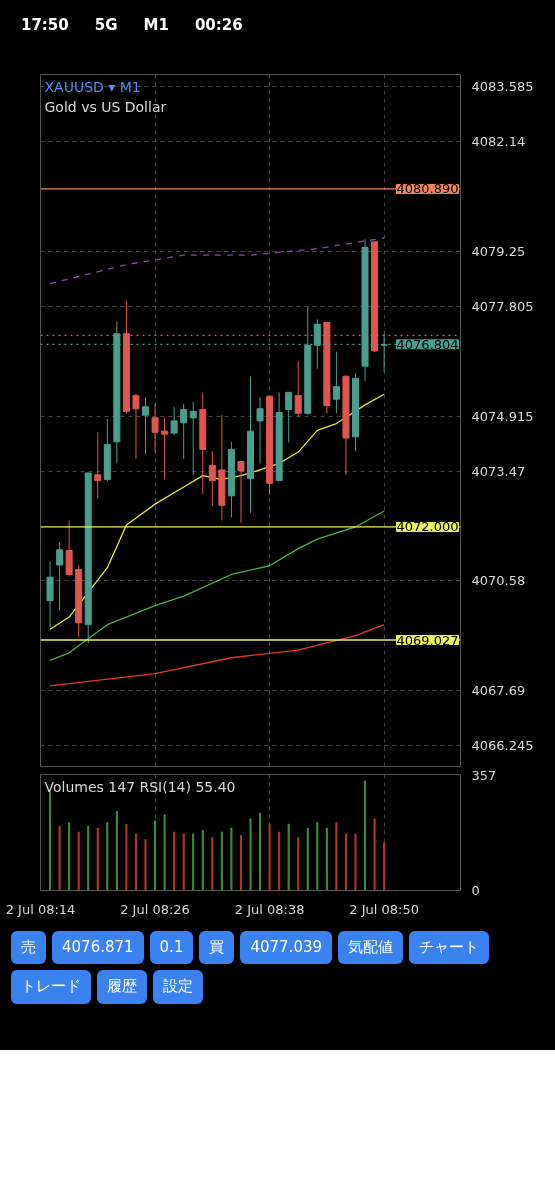 The width and height of the screenshot is (555, 1200). I want to click on x-tick-label: 2 Jul 08:38, so click(269, 909).